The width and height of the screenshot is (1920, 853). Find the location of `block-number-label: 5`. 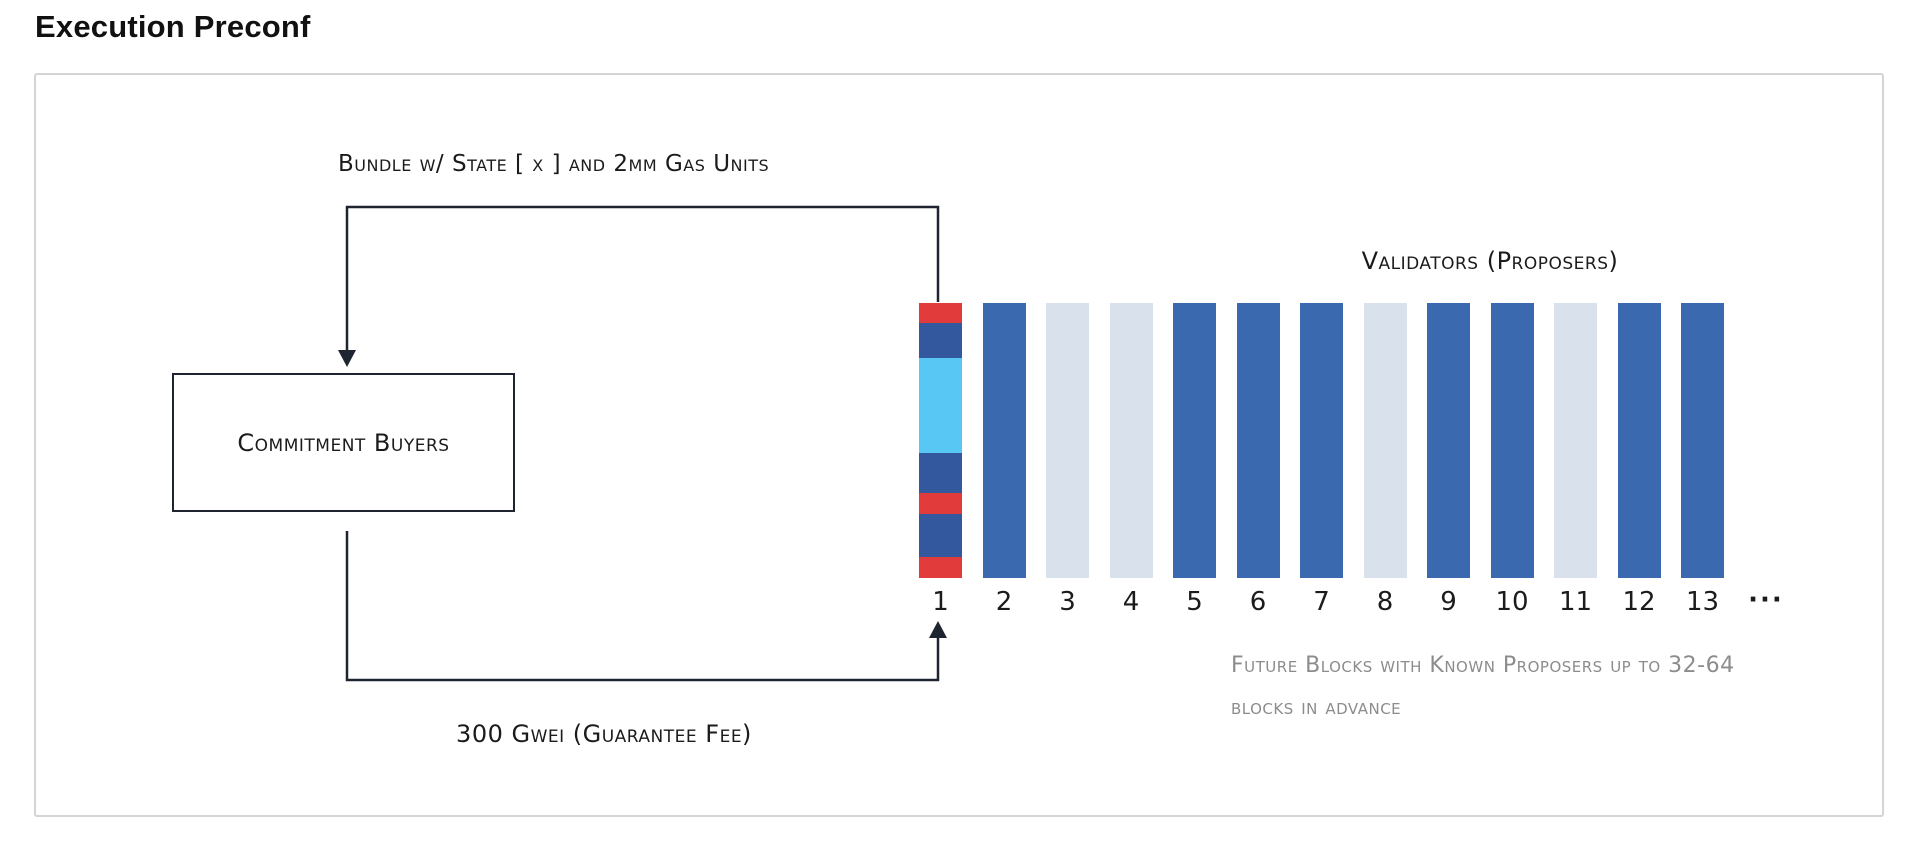

block-number-label: 5 is located at coordinates (1194, 602).